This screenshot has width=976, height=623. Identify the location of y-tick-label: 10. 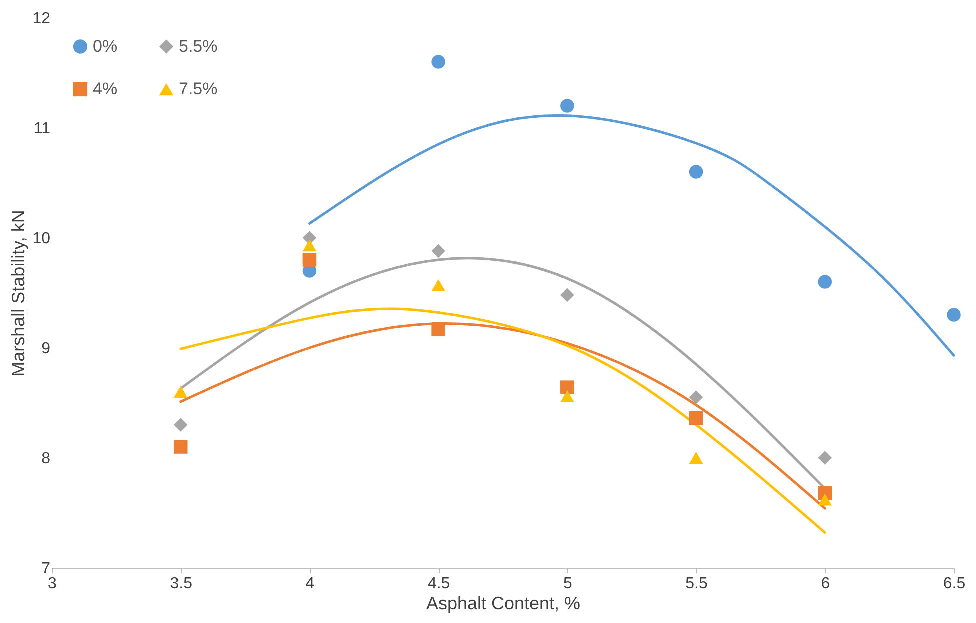
(41, 239).